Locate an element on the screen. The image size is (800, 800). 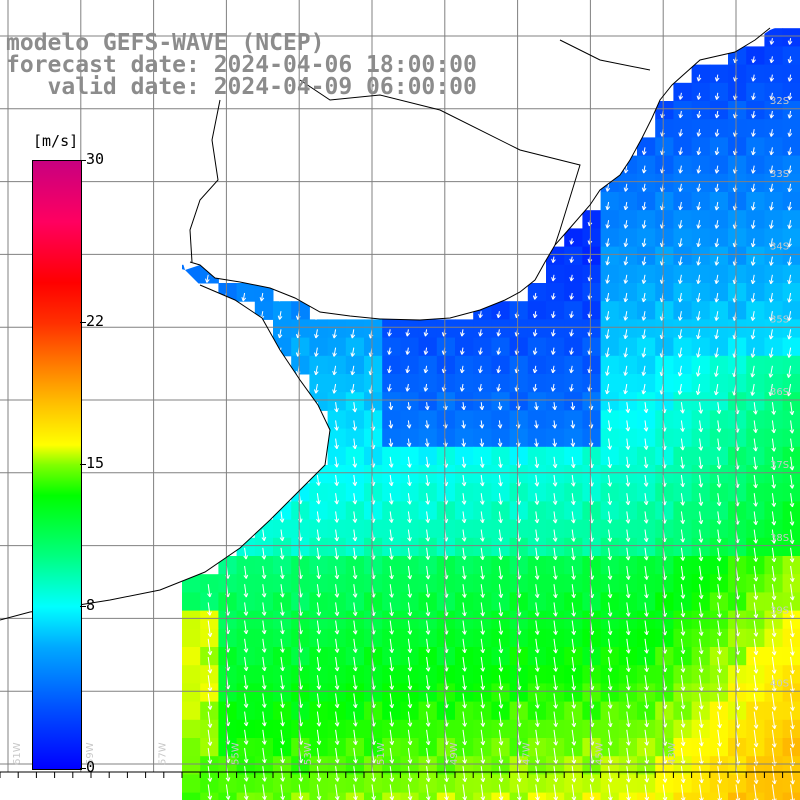
colorbar-tick-mark is located at coordinates (83, 464).